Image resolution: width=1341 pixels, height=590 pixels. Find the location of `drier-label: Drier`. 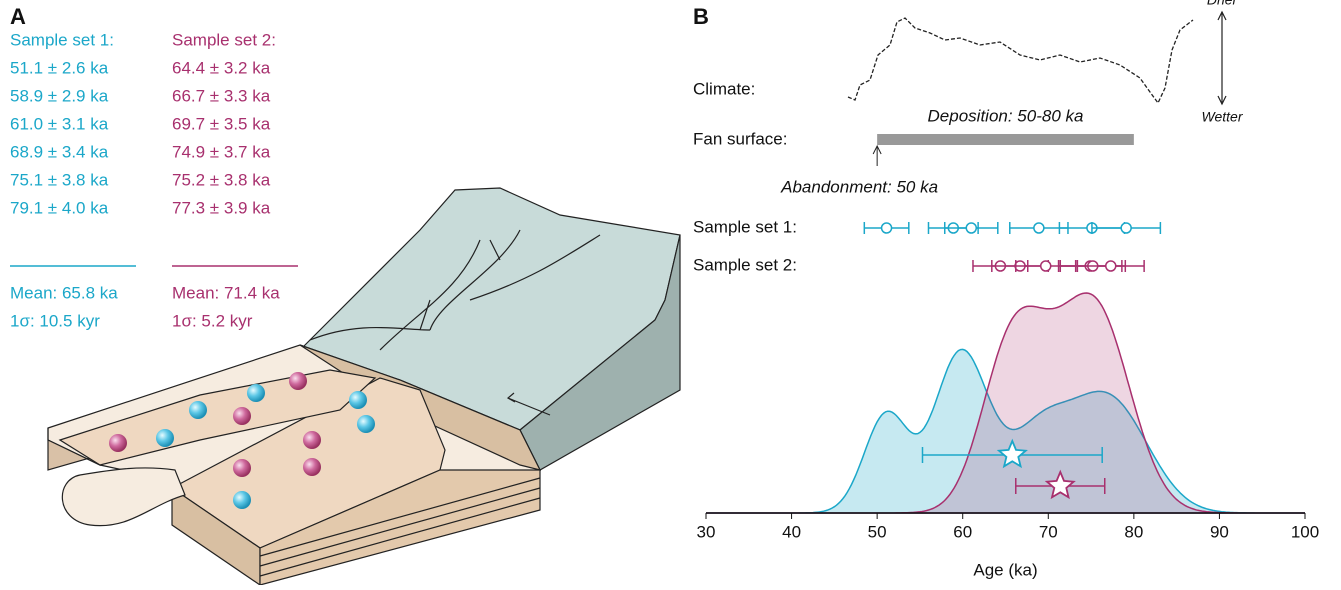

drier-label: Drier is located at coordinates (1223, 4).